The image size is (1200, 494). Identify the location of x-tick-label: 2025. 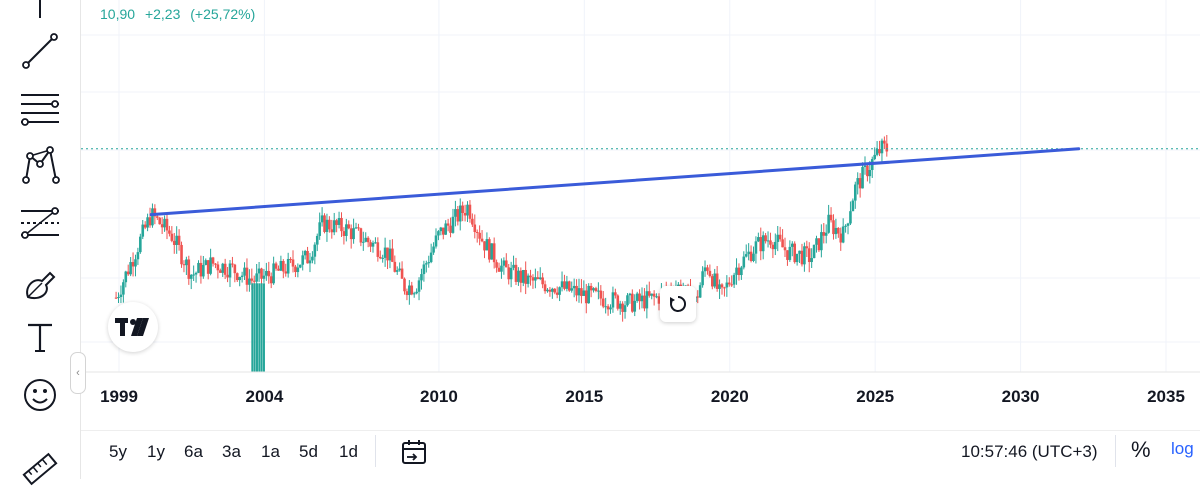
(875, 396).